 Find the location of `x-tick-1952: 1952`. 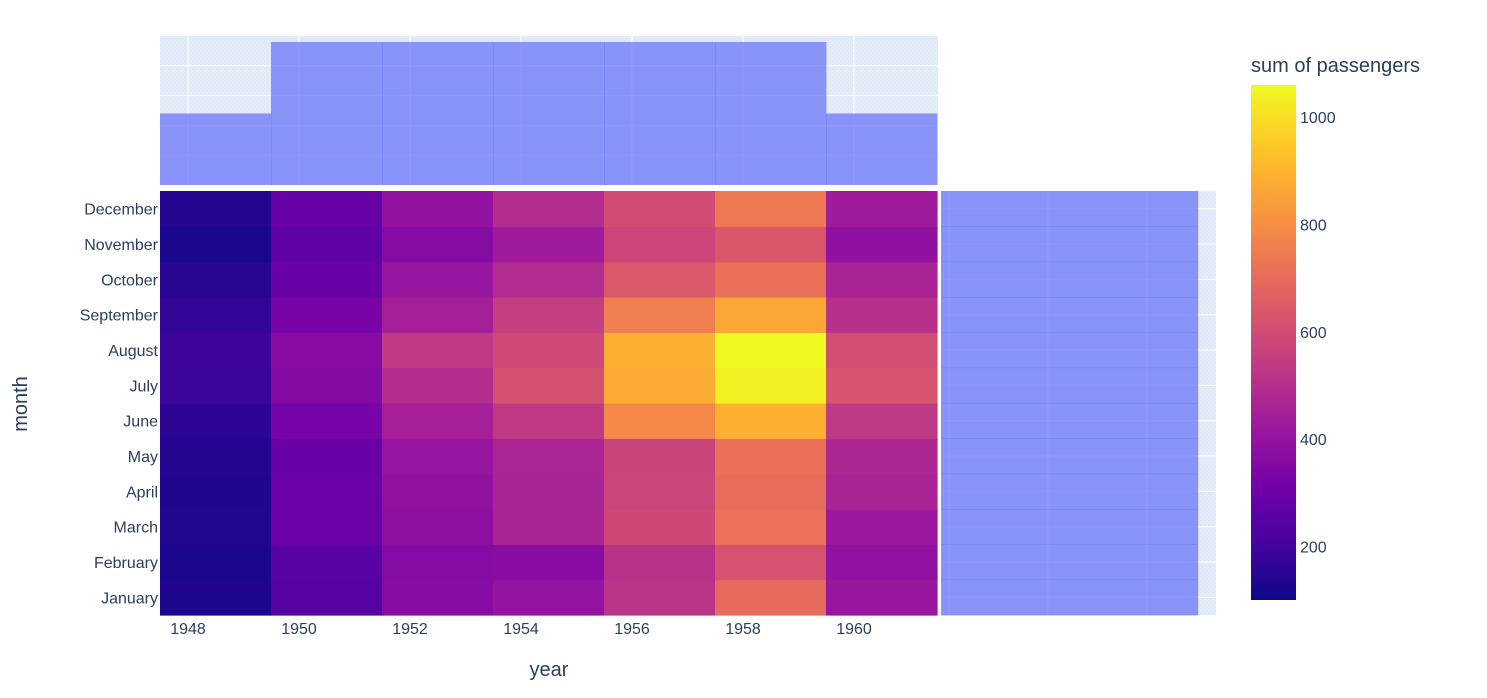

x-tick-1952: 1952 is located at coordinates (410, 629).